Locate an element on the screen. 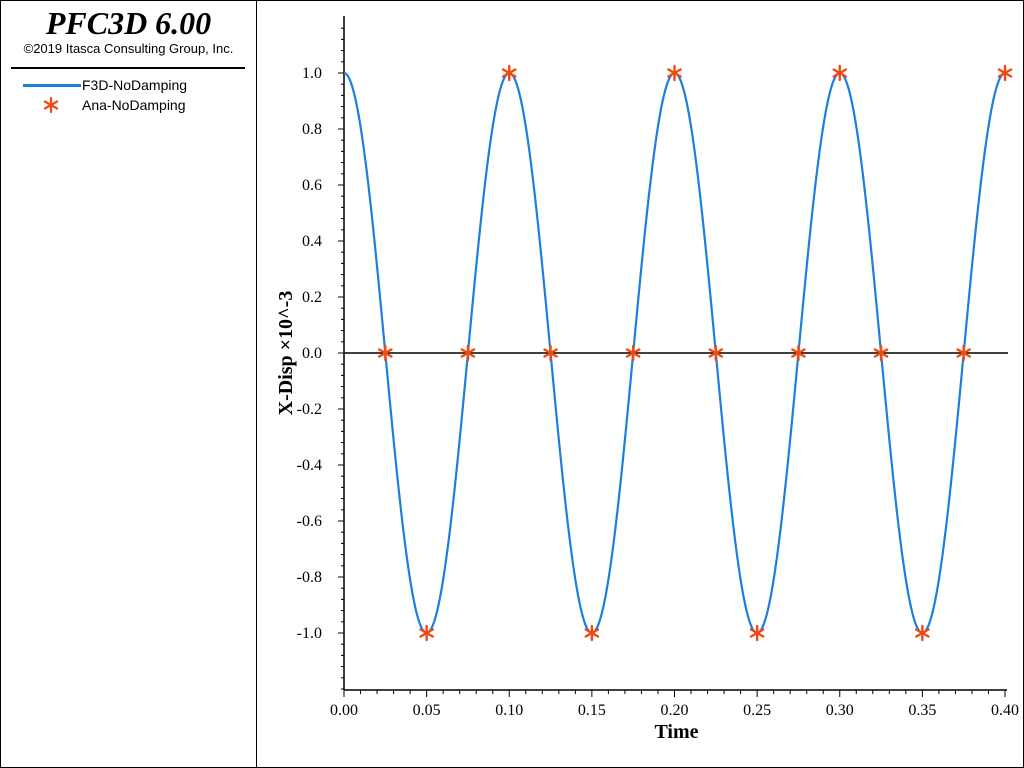 The height and width of the screenshot is (768, 1024). y-tick-label: 0.8 is located at coordinates (312, 129).